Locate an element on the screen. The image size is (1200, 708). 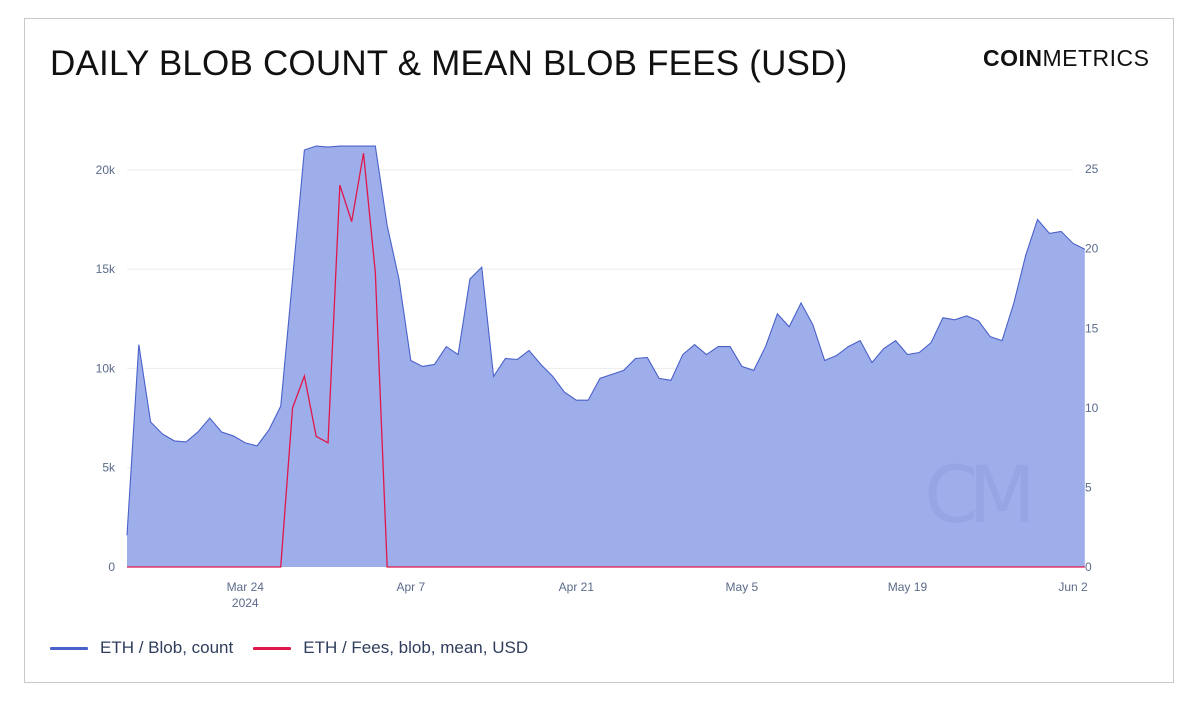
x-tick-label: Apr 21 is located at coordinates (577, 587).